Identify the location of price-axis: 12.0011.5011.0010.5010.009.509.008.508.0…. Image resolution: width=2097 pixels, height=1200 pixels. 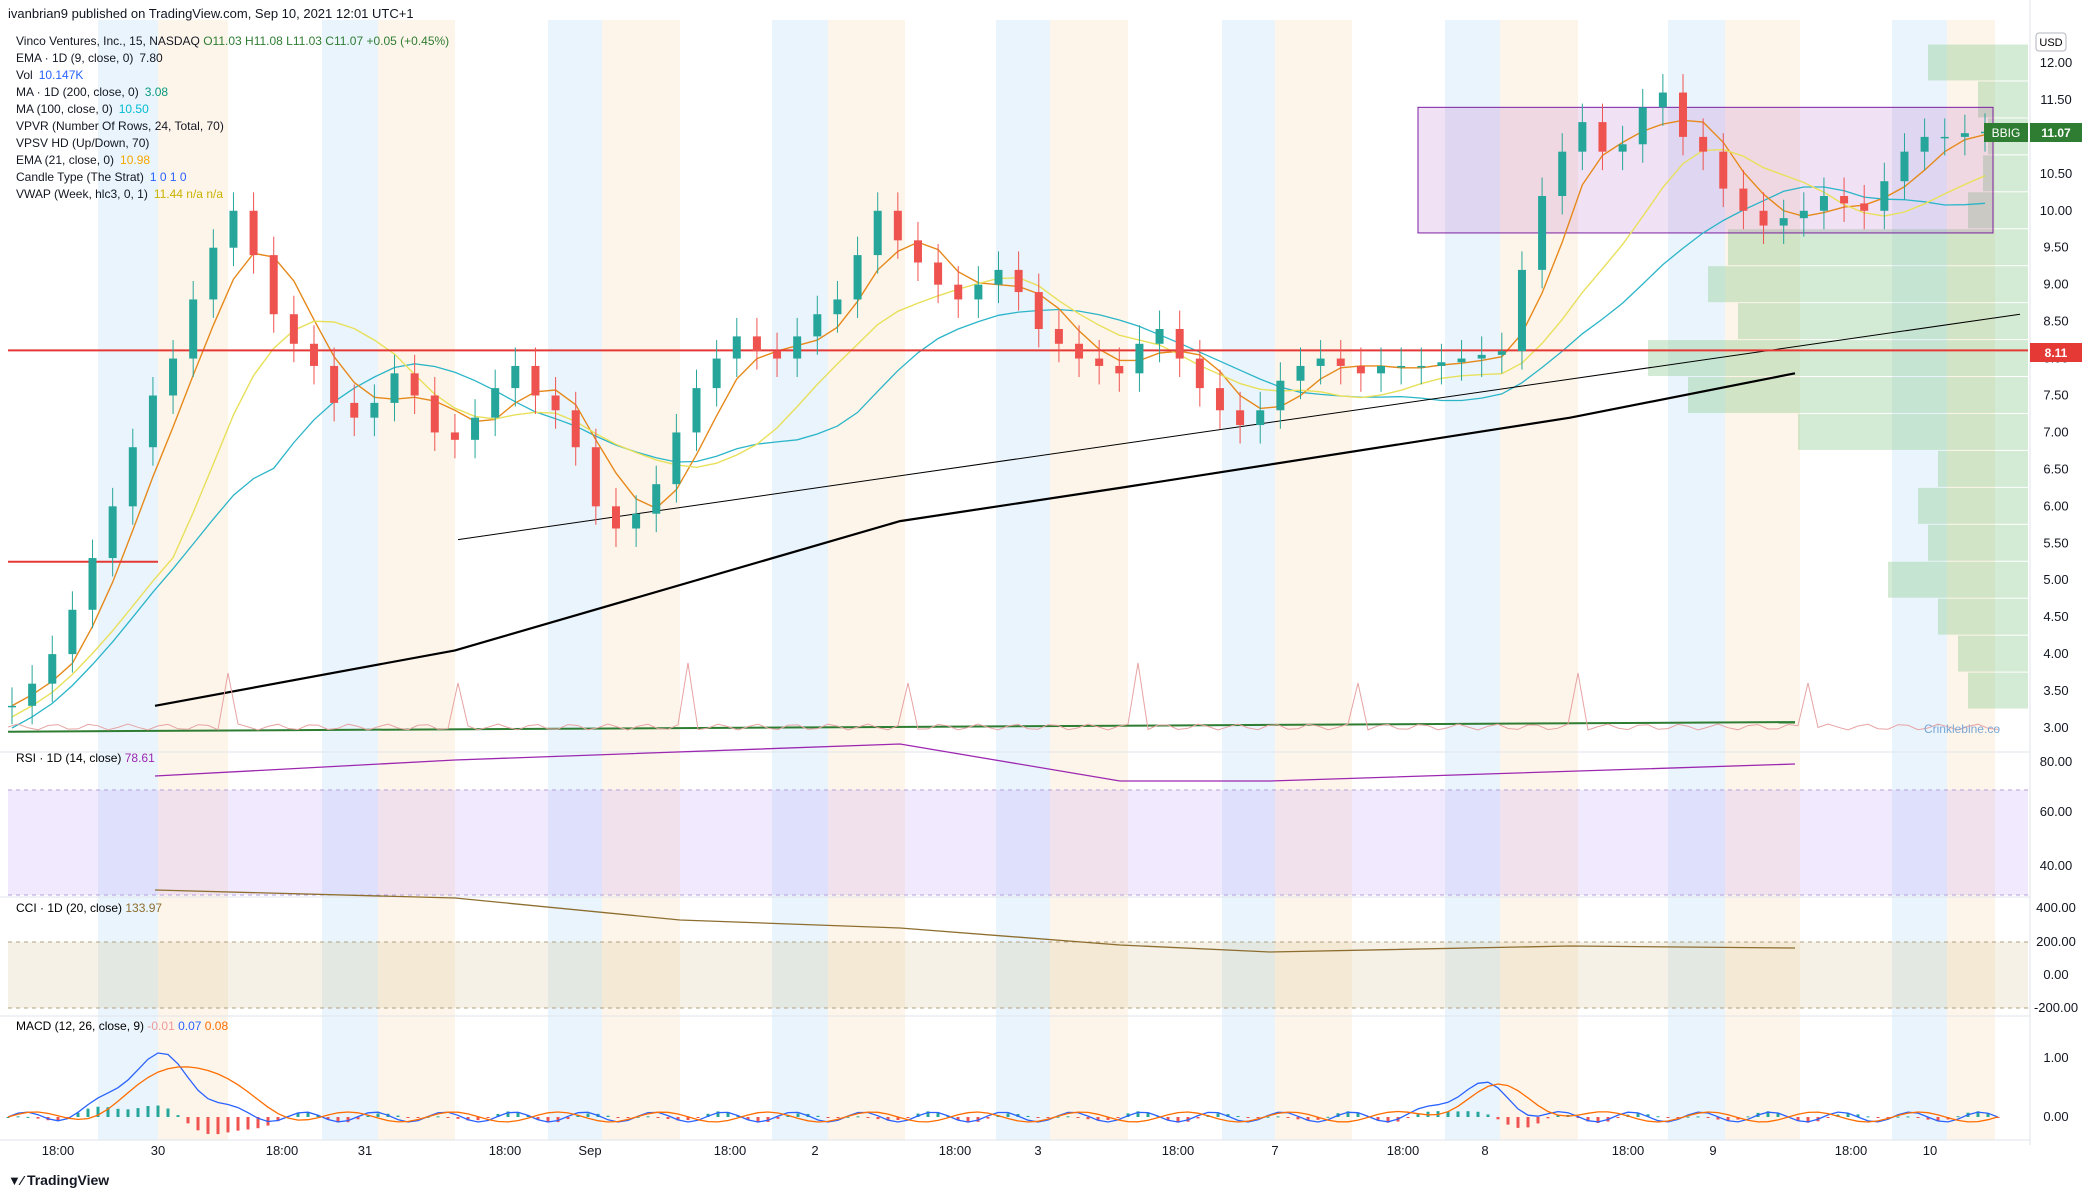
(2056, 395).